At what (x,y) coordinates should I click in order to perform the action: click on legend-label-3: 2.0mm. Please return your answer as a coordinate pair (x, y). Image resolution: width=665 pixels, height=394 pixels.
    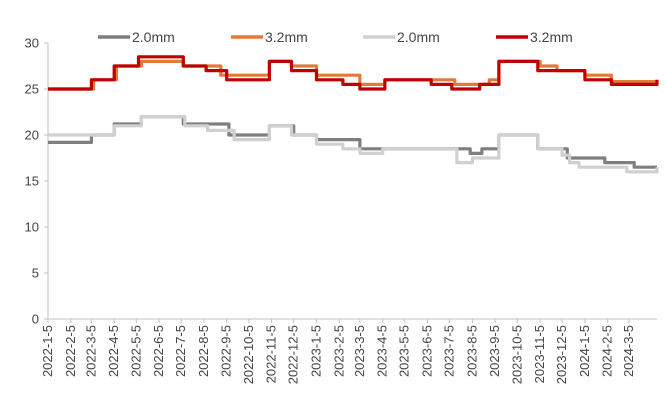
    Looking at the image, I should click on (418, 37).